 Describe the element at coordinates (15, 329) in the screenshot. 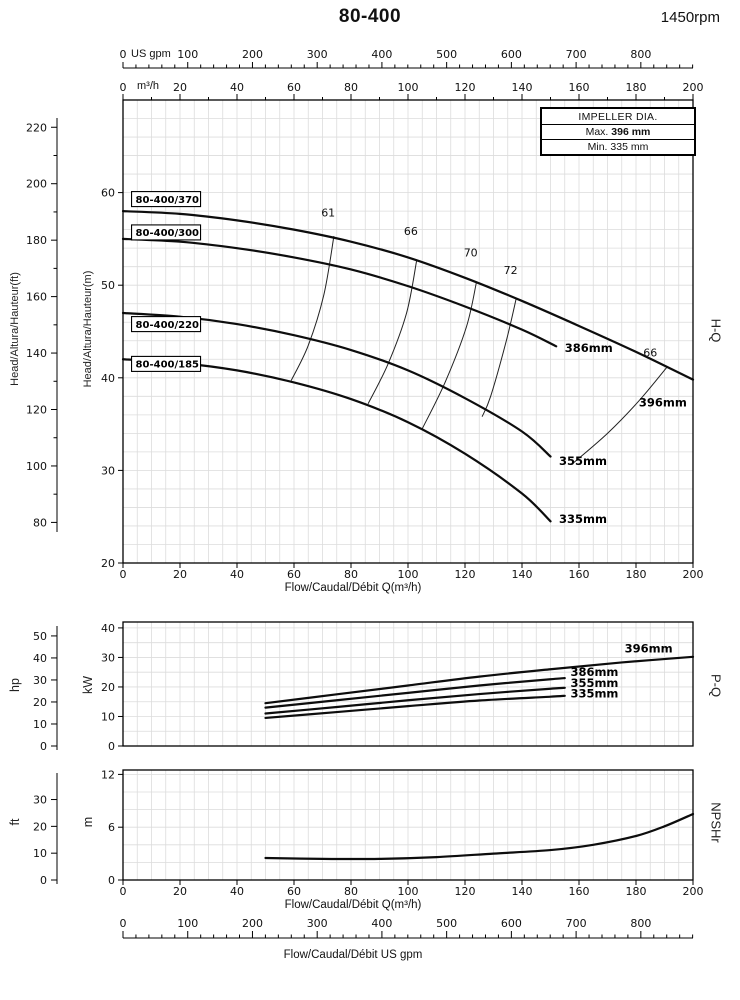

I see `head-ft-axis-label: Head/Altura/Hauteur(ft)` at that location.